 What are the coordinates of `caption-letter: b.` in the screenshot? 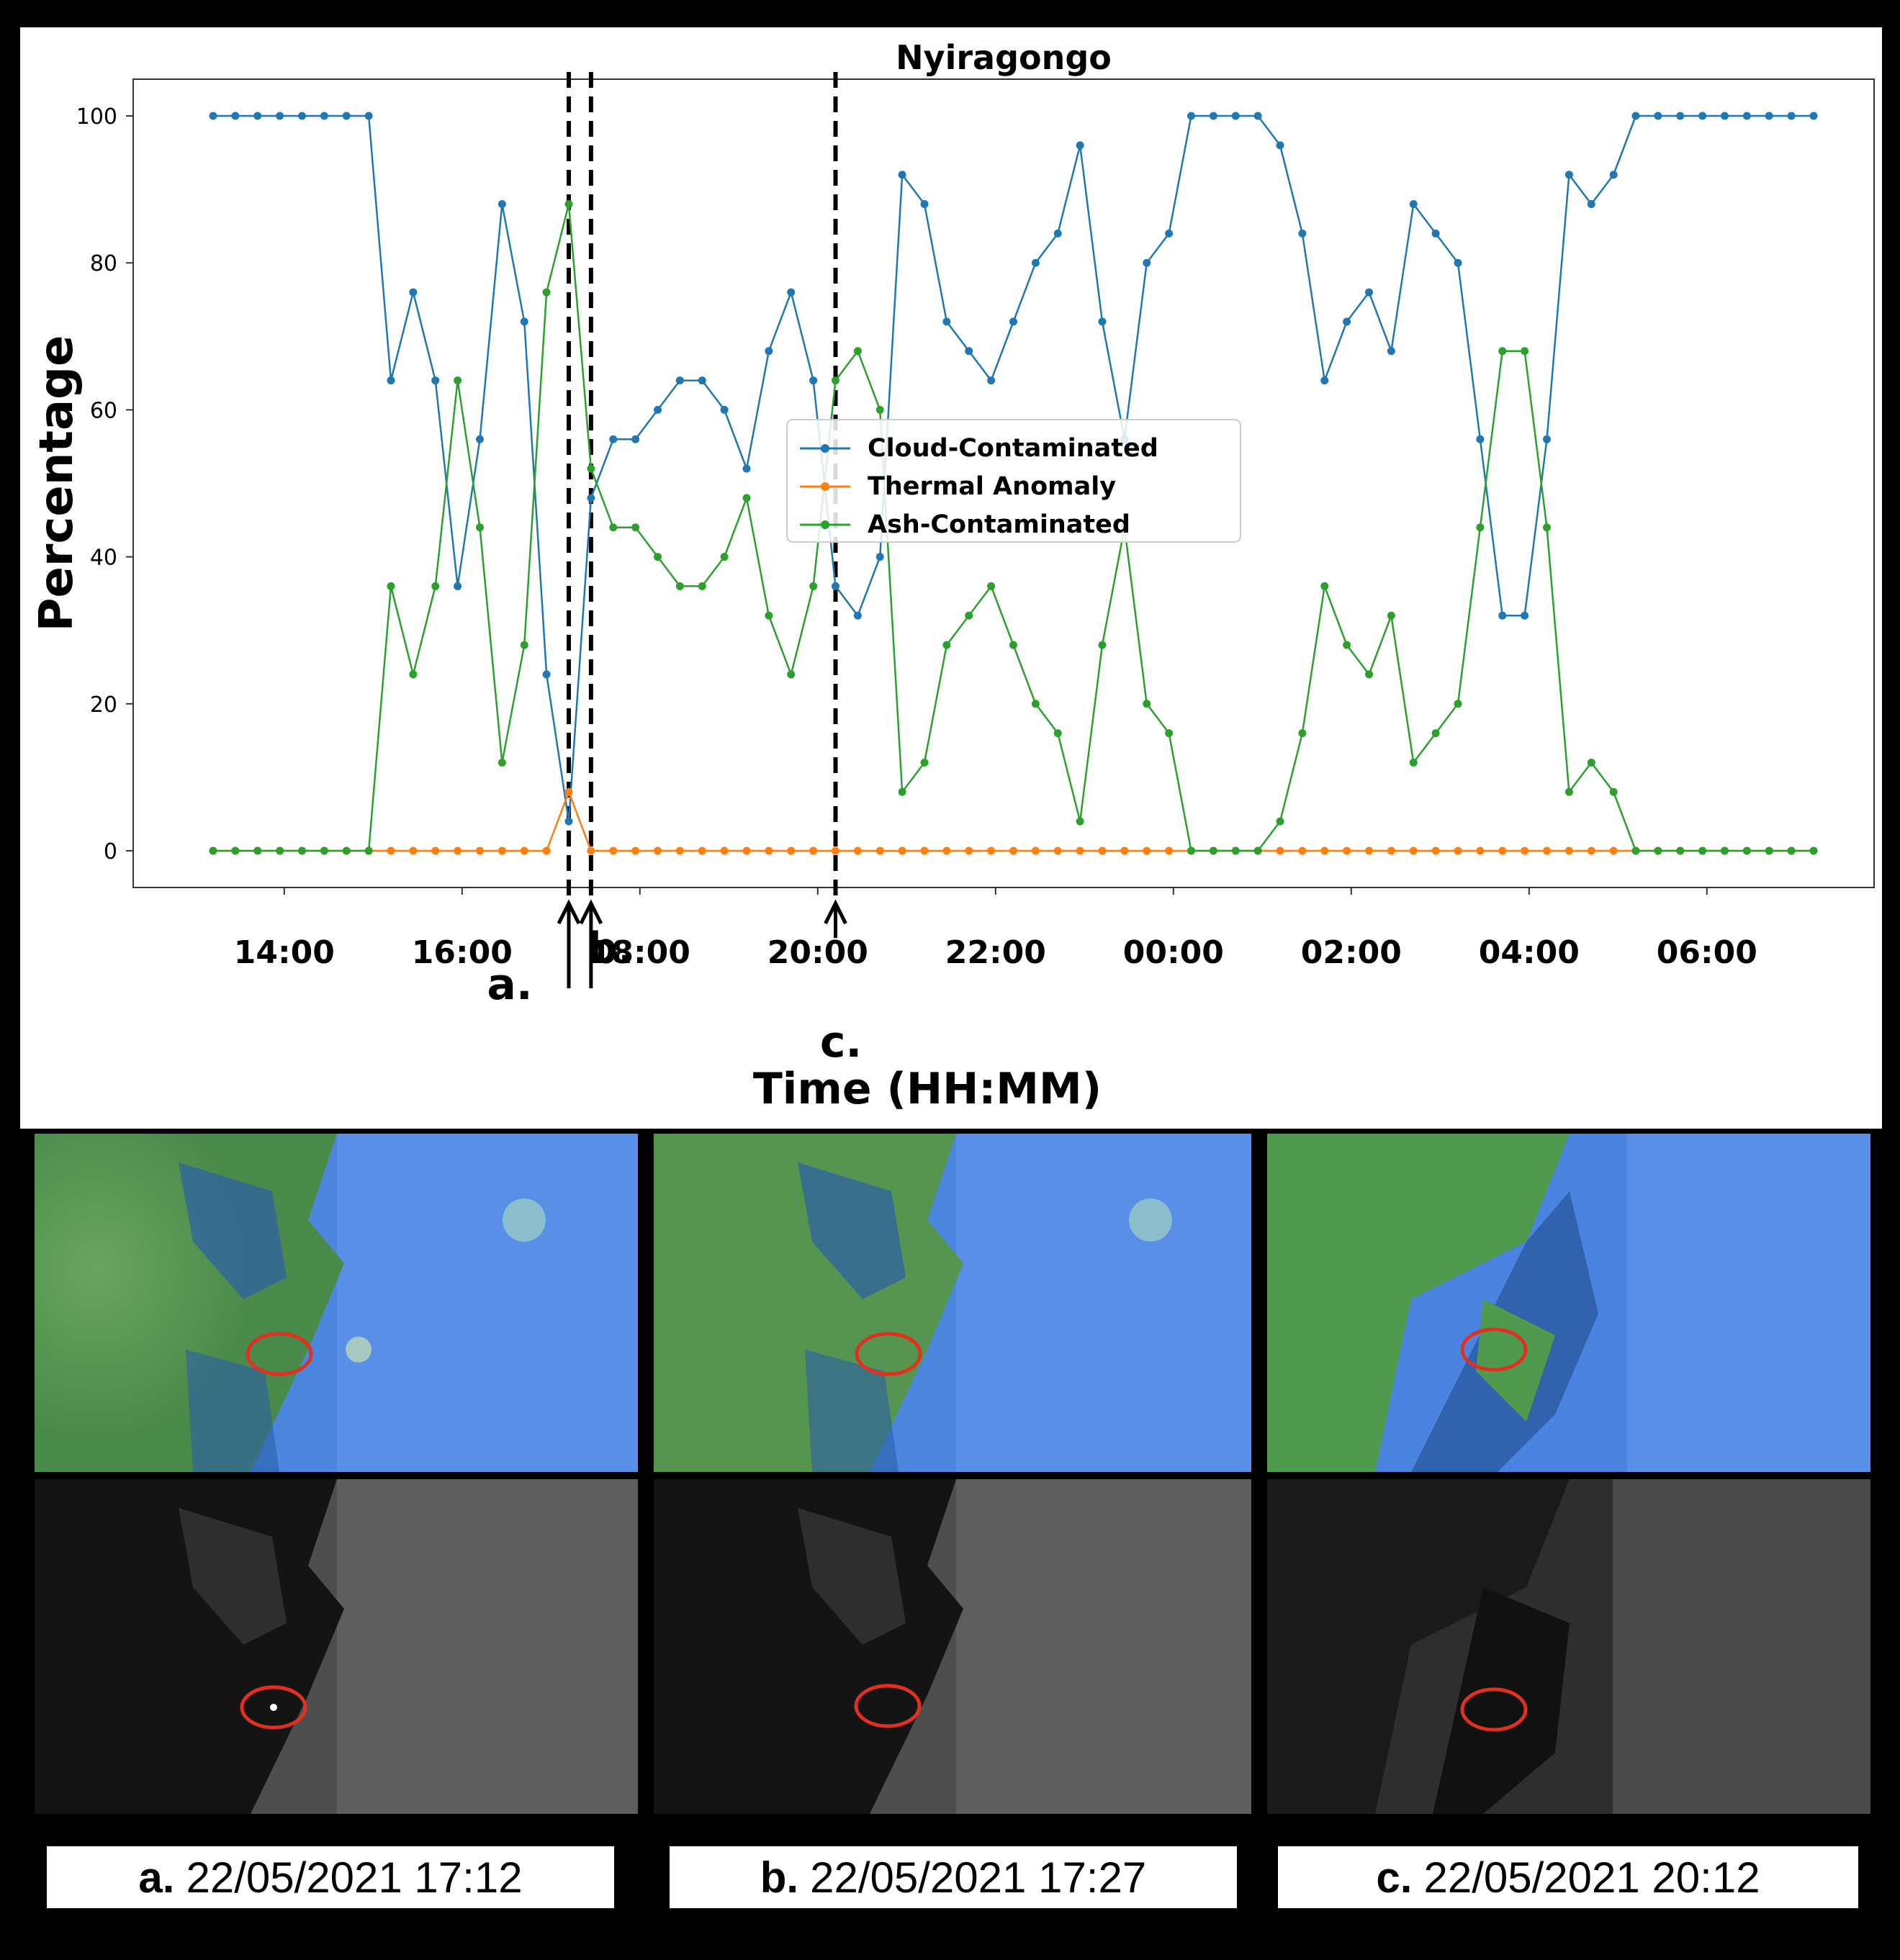 It's located at (779, 1877).